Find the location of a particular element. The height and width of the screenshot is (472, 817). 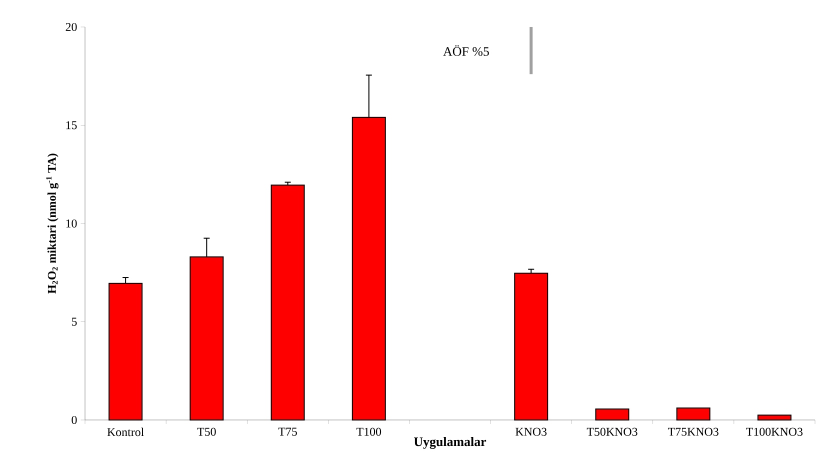

x-tick-label: T50 is located at coordinates (206, 432).